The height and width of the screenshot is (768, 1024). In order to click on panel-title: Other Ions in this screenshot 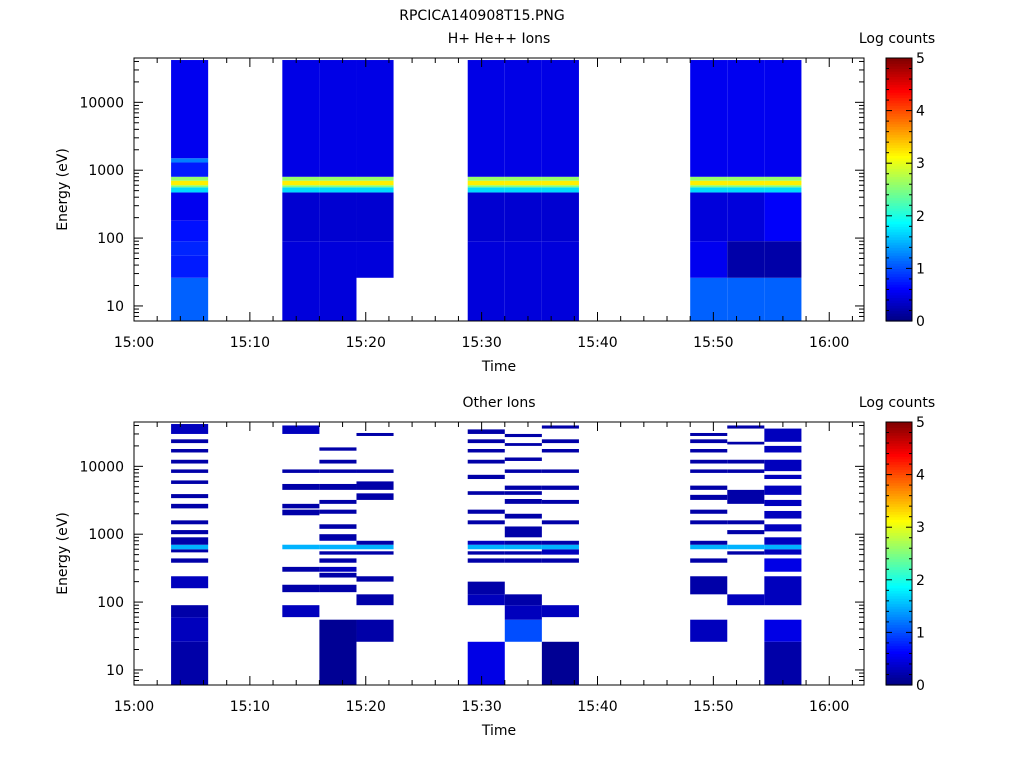, I will do `click(498, 403)`.